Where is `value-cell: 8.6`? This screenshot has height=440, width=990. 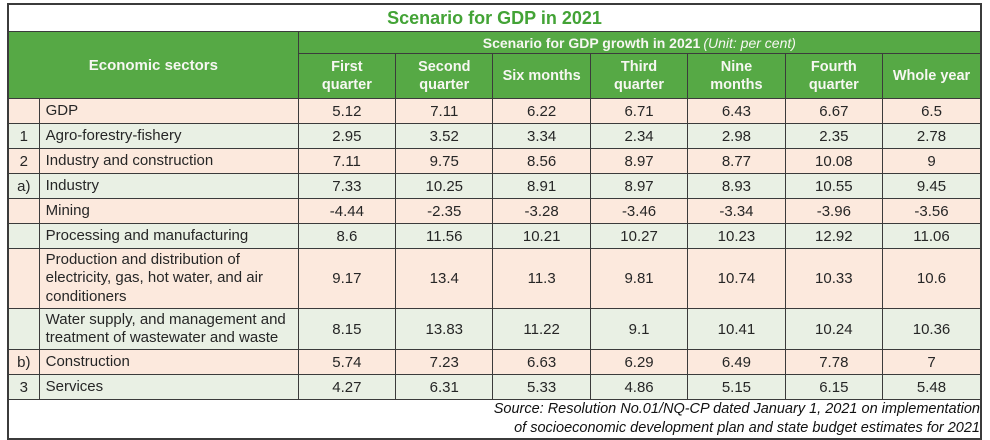
value-cell: 8.6 is located at coordinates (347, 236).